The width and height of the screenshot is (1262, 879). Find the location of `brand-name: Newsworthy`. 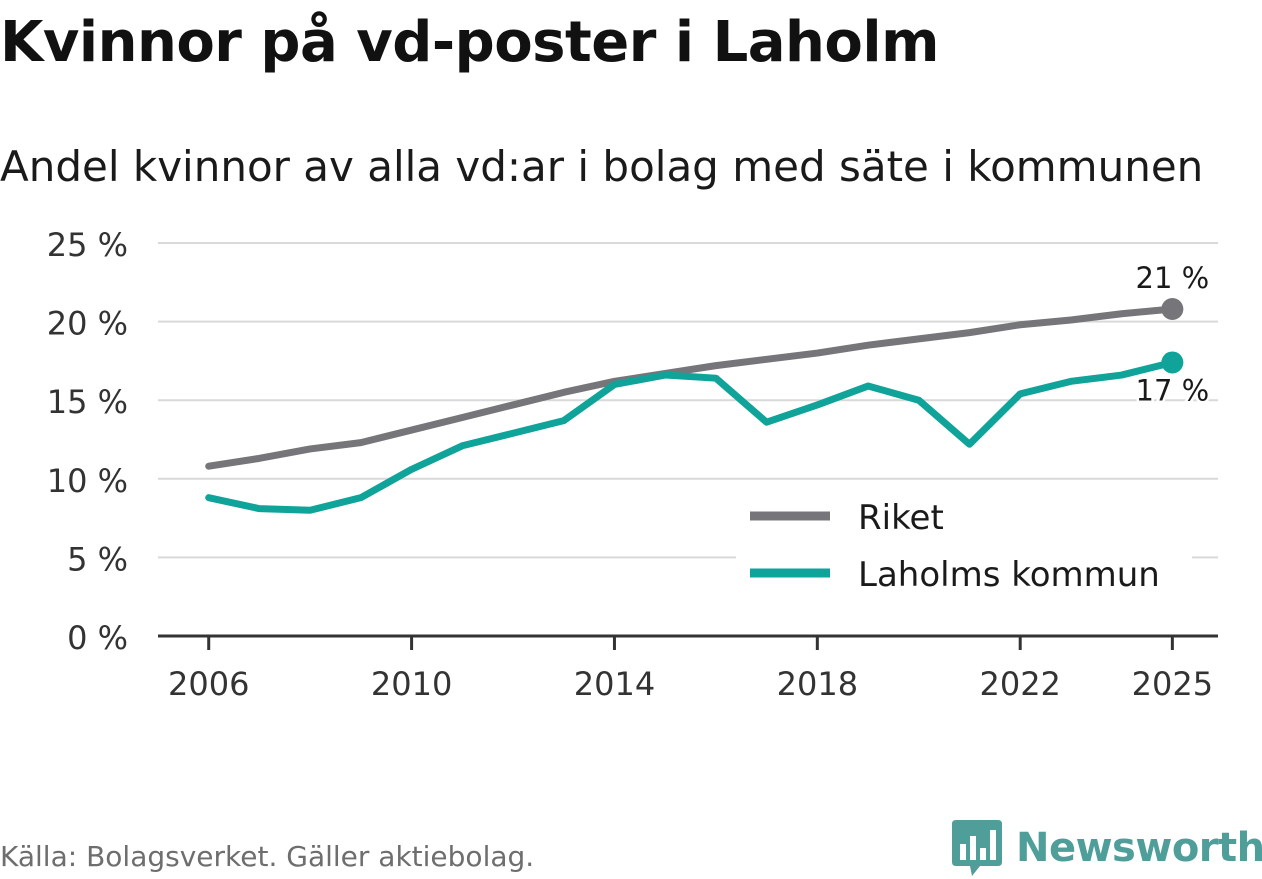

brand-name: Newsworthy is located at coordinates (1139, 848).